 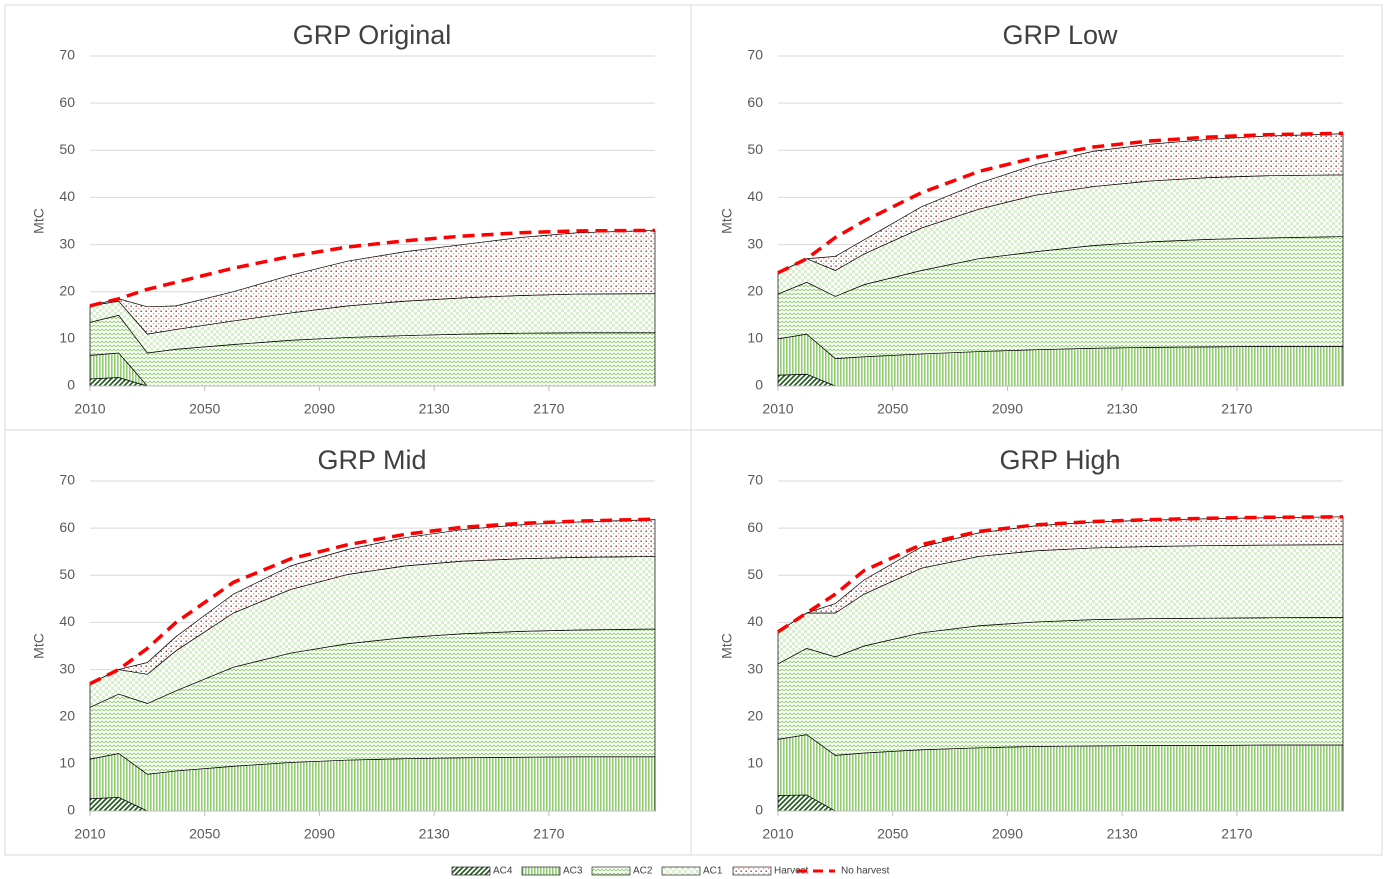 What do you see at coordinates (713, 871) in the screenshot?
I see `legend-label: AC1` at bounding box center [713, 871].